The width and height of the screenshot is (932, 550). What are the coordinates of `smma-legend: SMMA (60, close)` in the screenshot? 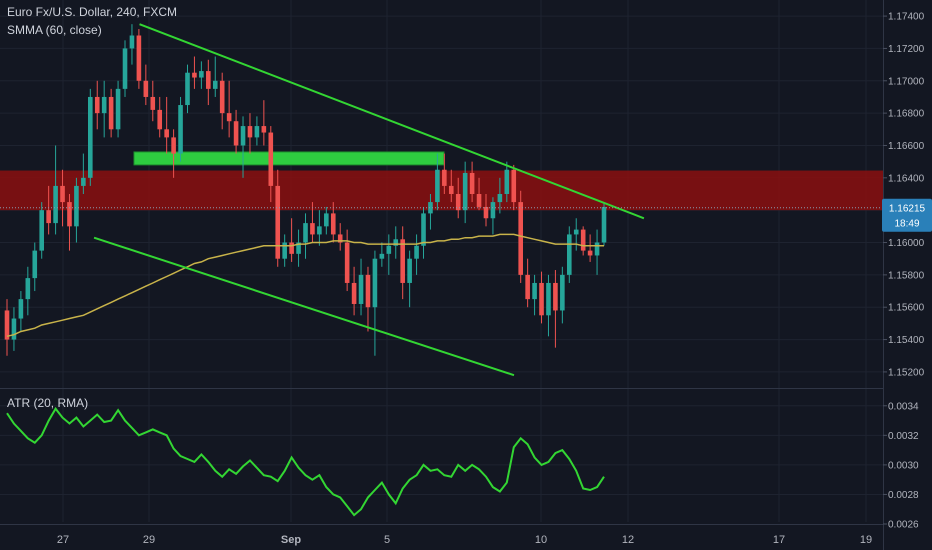 It's located at (54, 30).